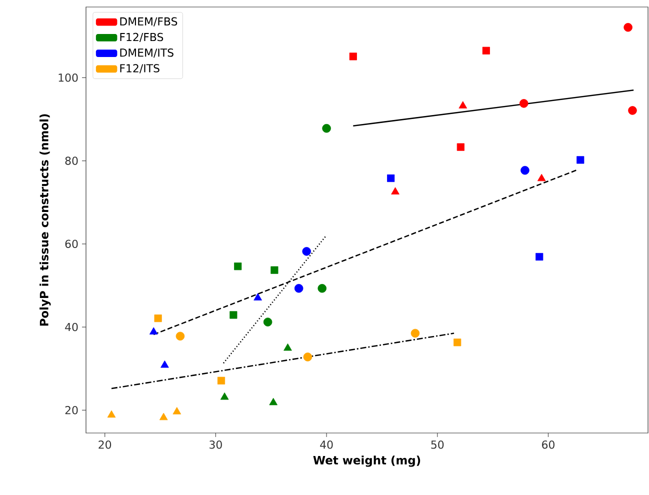 The image size is (649, 495). What do you see at coordinates (71, 327) in the screenshot?
I see `y-tick-label: 40` at bounding box center [71, 327].